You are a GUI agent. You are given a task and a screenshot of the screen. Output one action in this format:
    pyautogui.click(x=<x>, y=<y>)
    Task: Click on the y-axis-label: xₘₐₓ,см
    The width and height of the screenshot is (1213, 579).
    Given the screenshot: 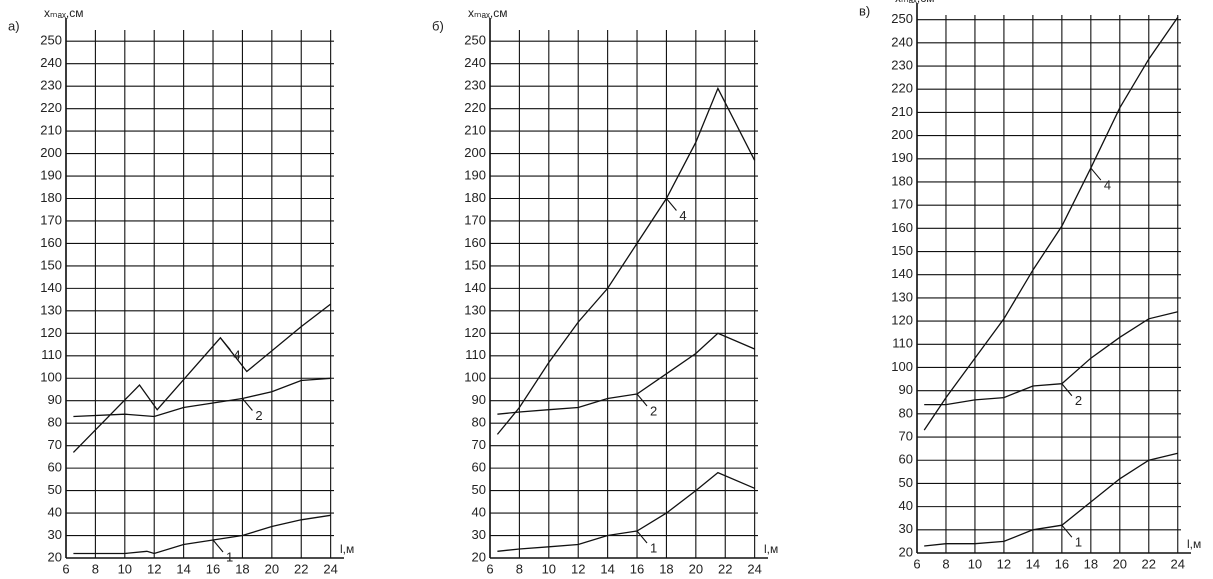 What is the action you would take?
    pyautogui.click(x=63, y=13)
    